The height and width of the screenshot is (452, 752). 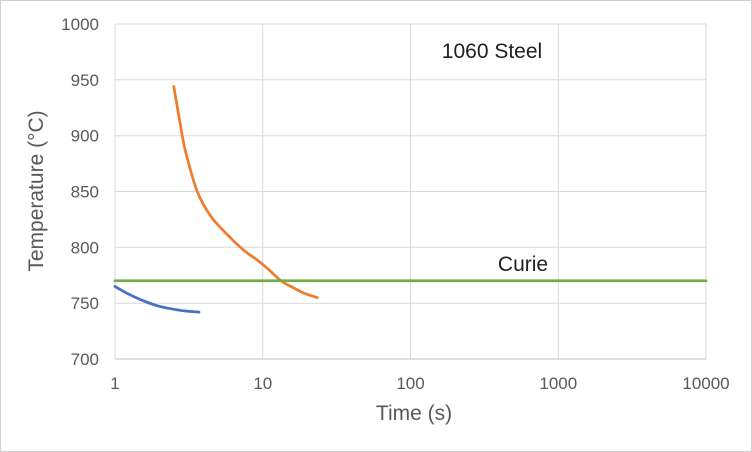 What do you see at coordinates (85, 303) in the screenshot?
I see `y-tick-label-750: 750` at bounding box center [85, 303].